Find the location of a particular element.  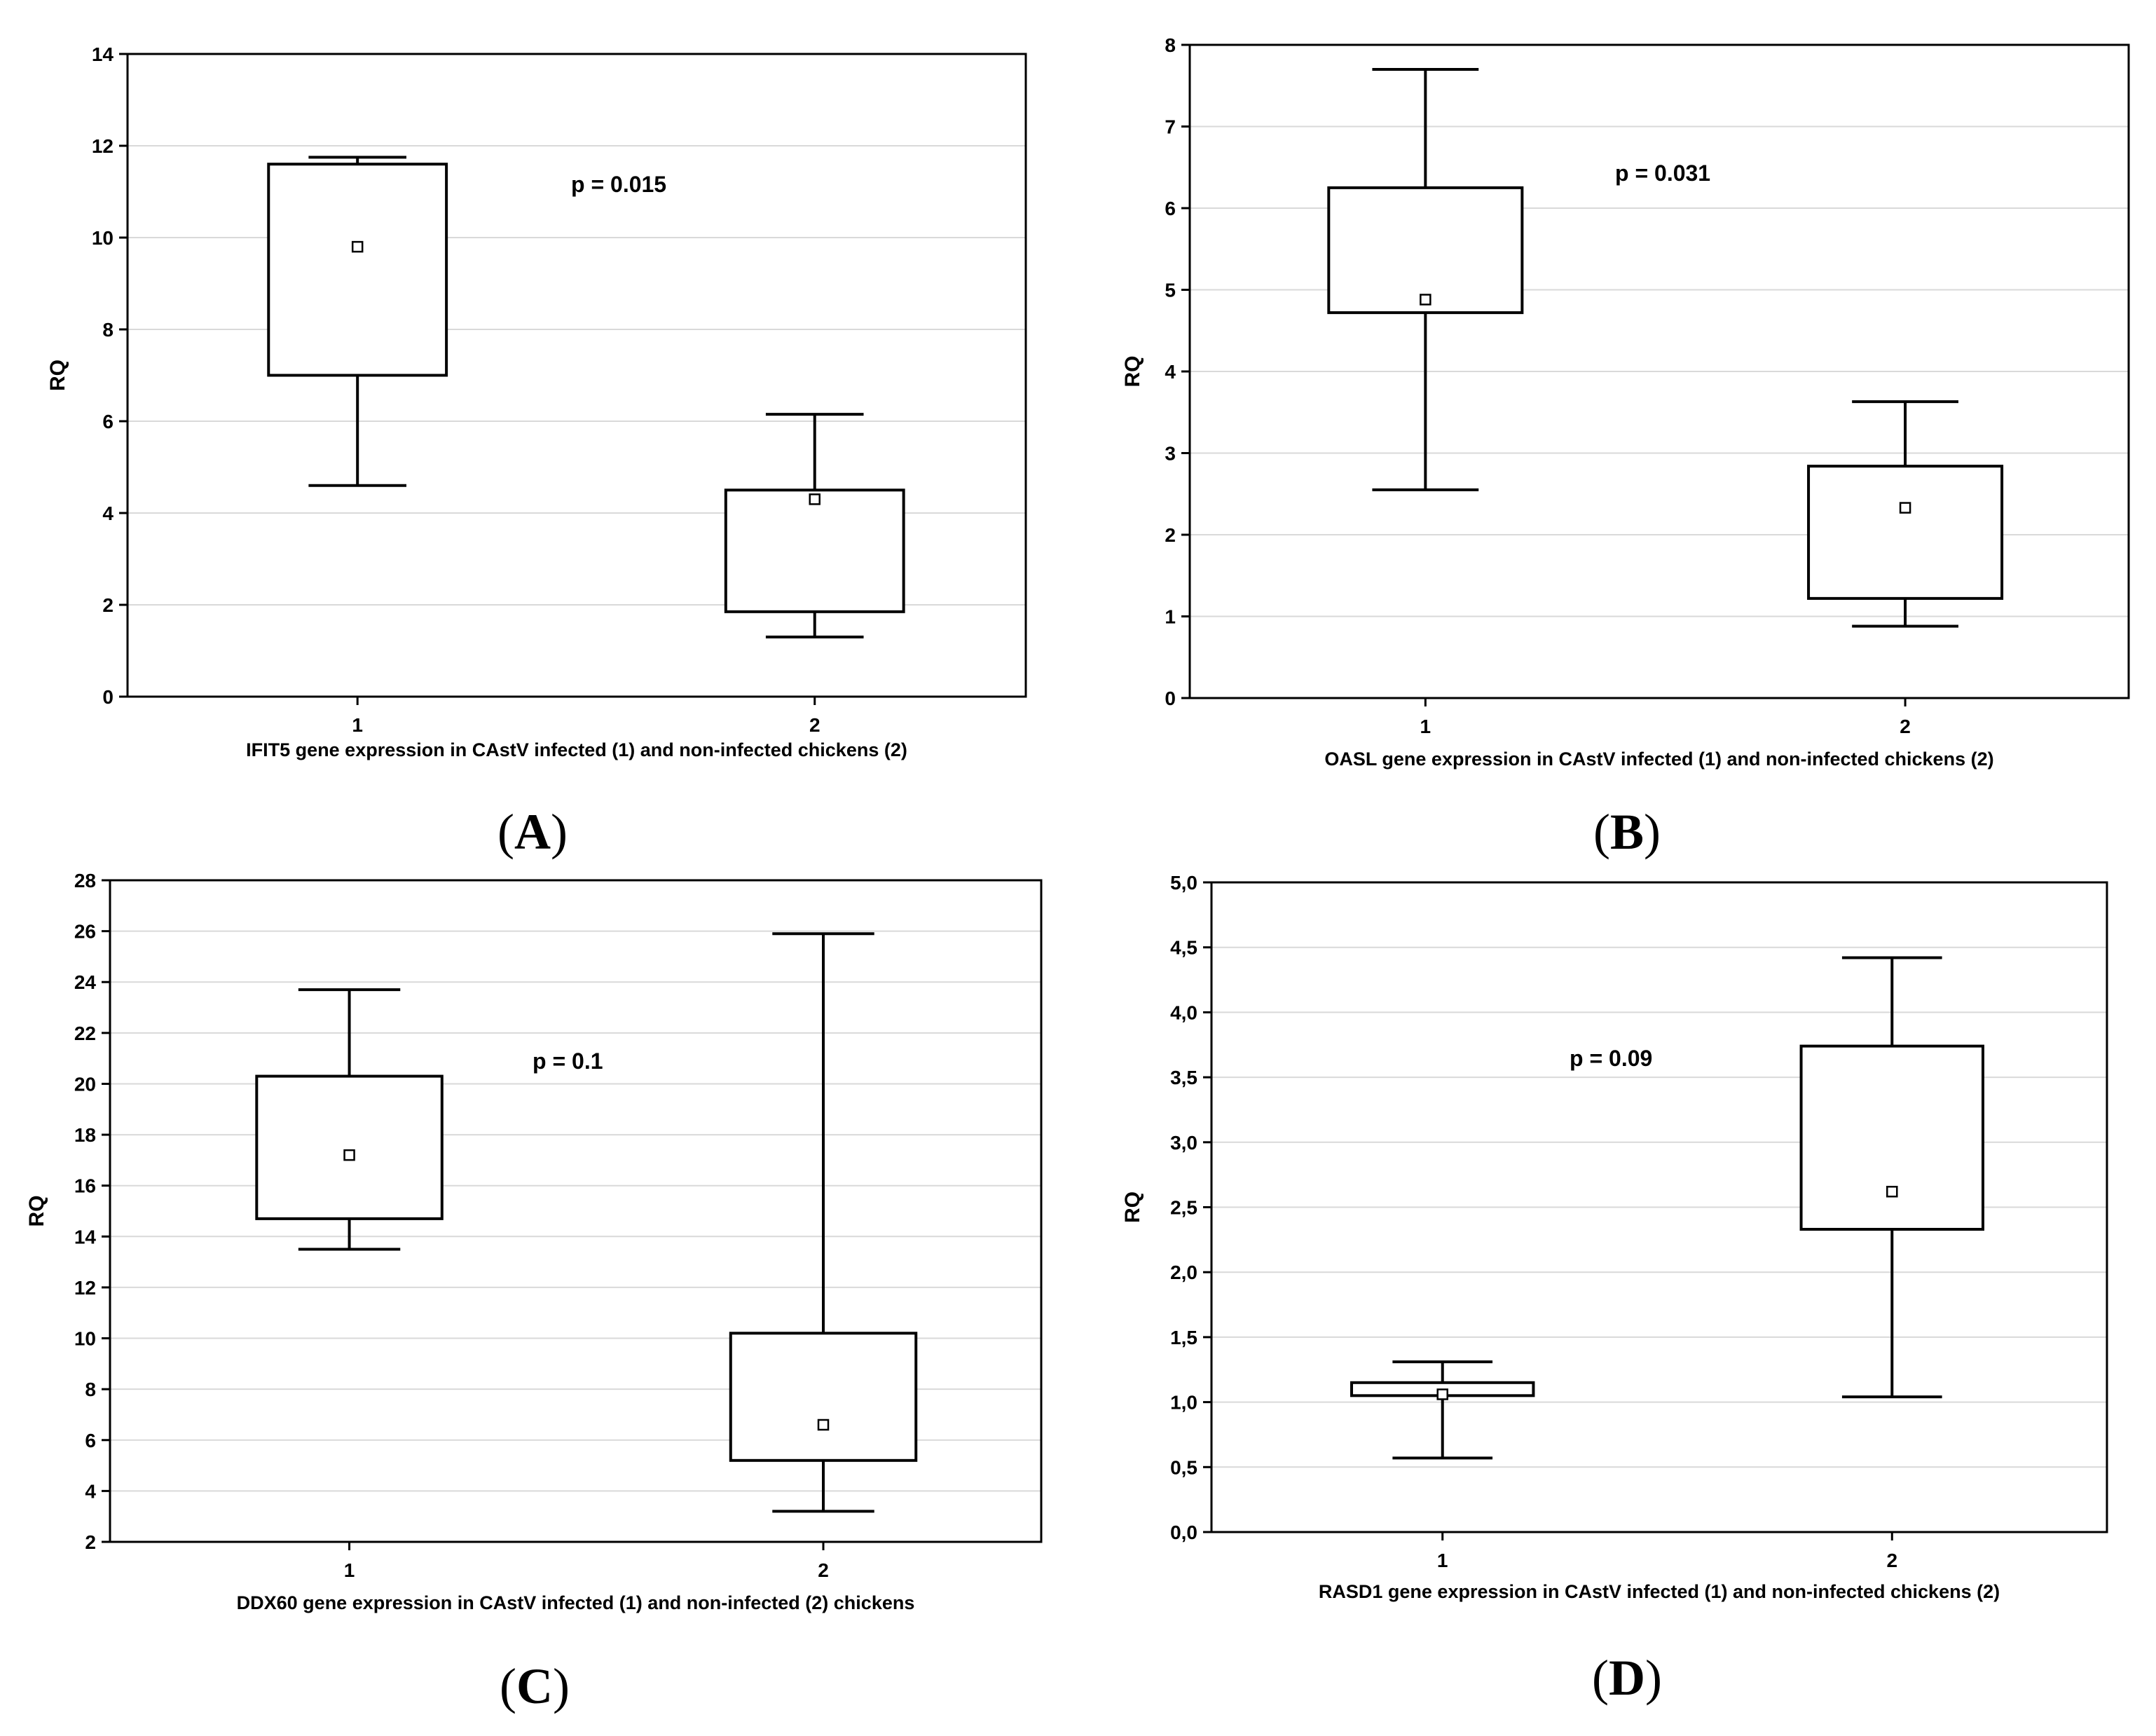

y-tick-label: 1,5 is located at coordinates (1183, 1337).